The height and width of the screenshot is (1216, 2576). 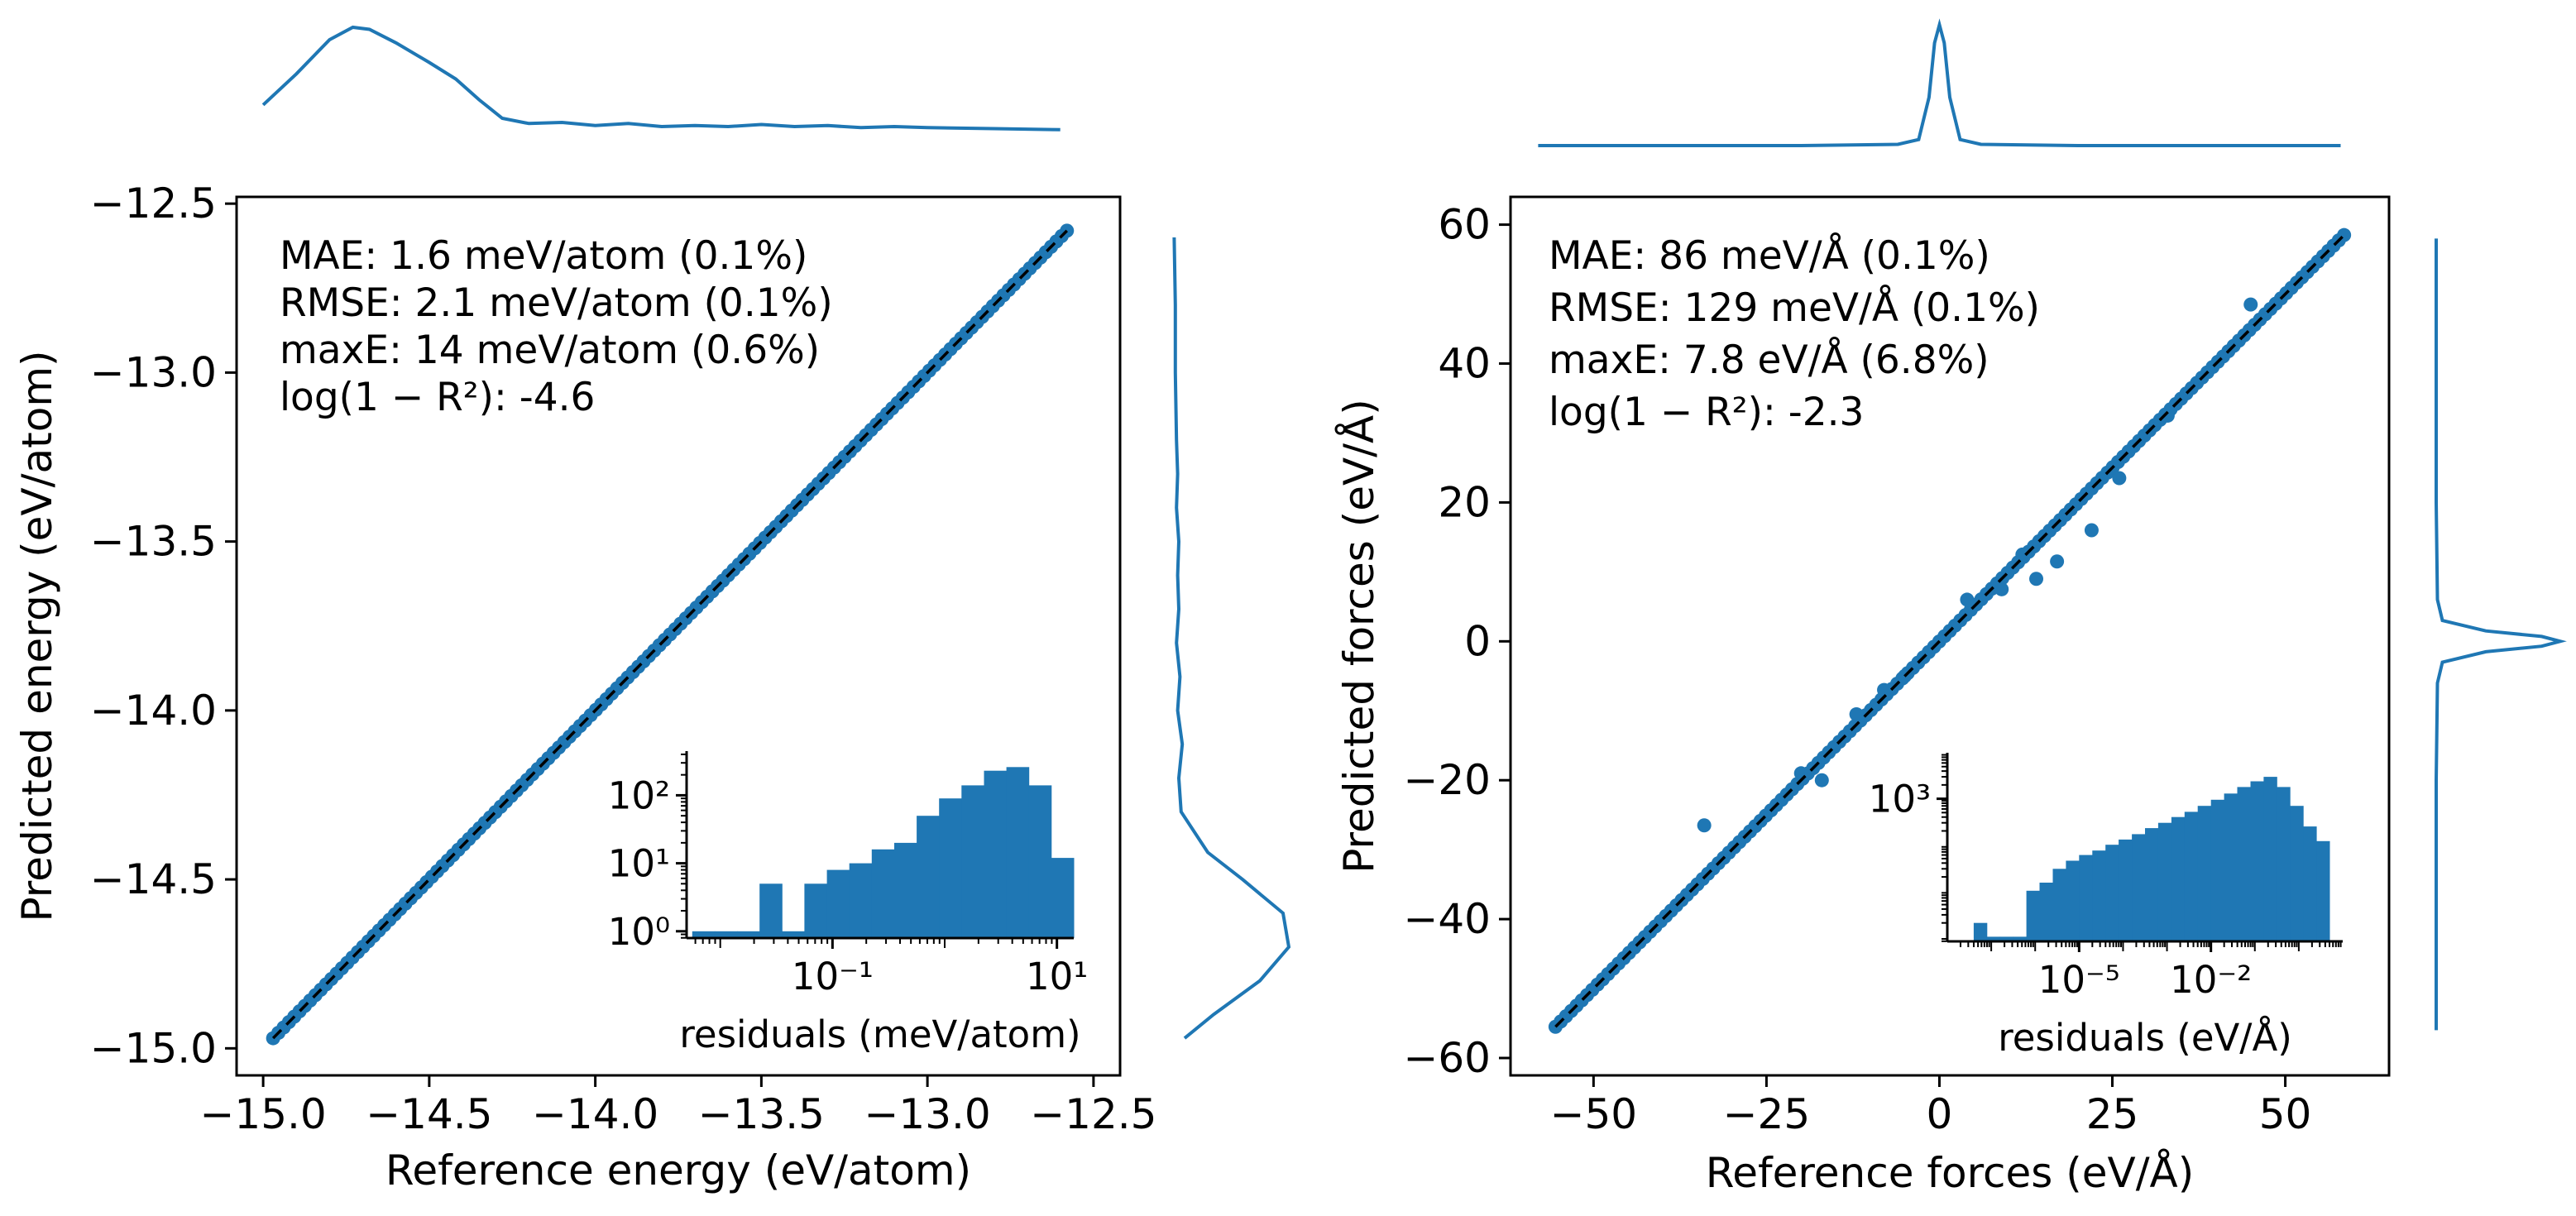 I want to click on f-y-tick-label: 40, so click(x=1464, y=363).